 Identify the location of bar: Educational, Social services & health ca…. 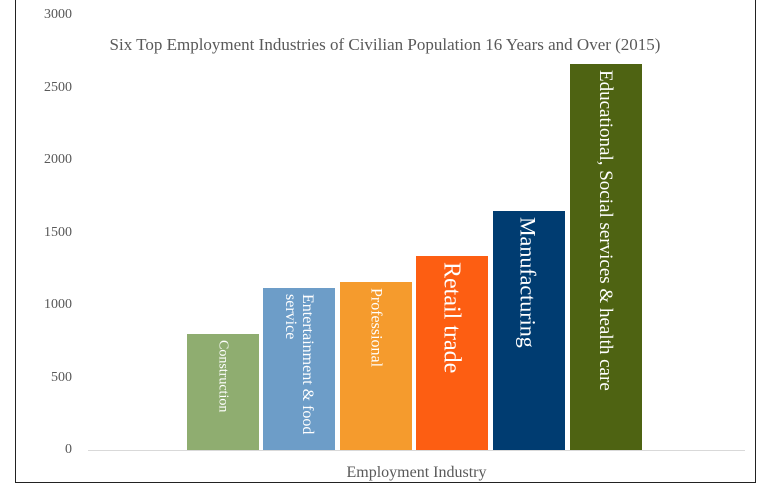
(606, 257).